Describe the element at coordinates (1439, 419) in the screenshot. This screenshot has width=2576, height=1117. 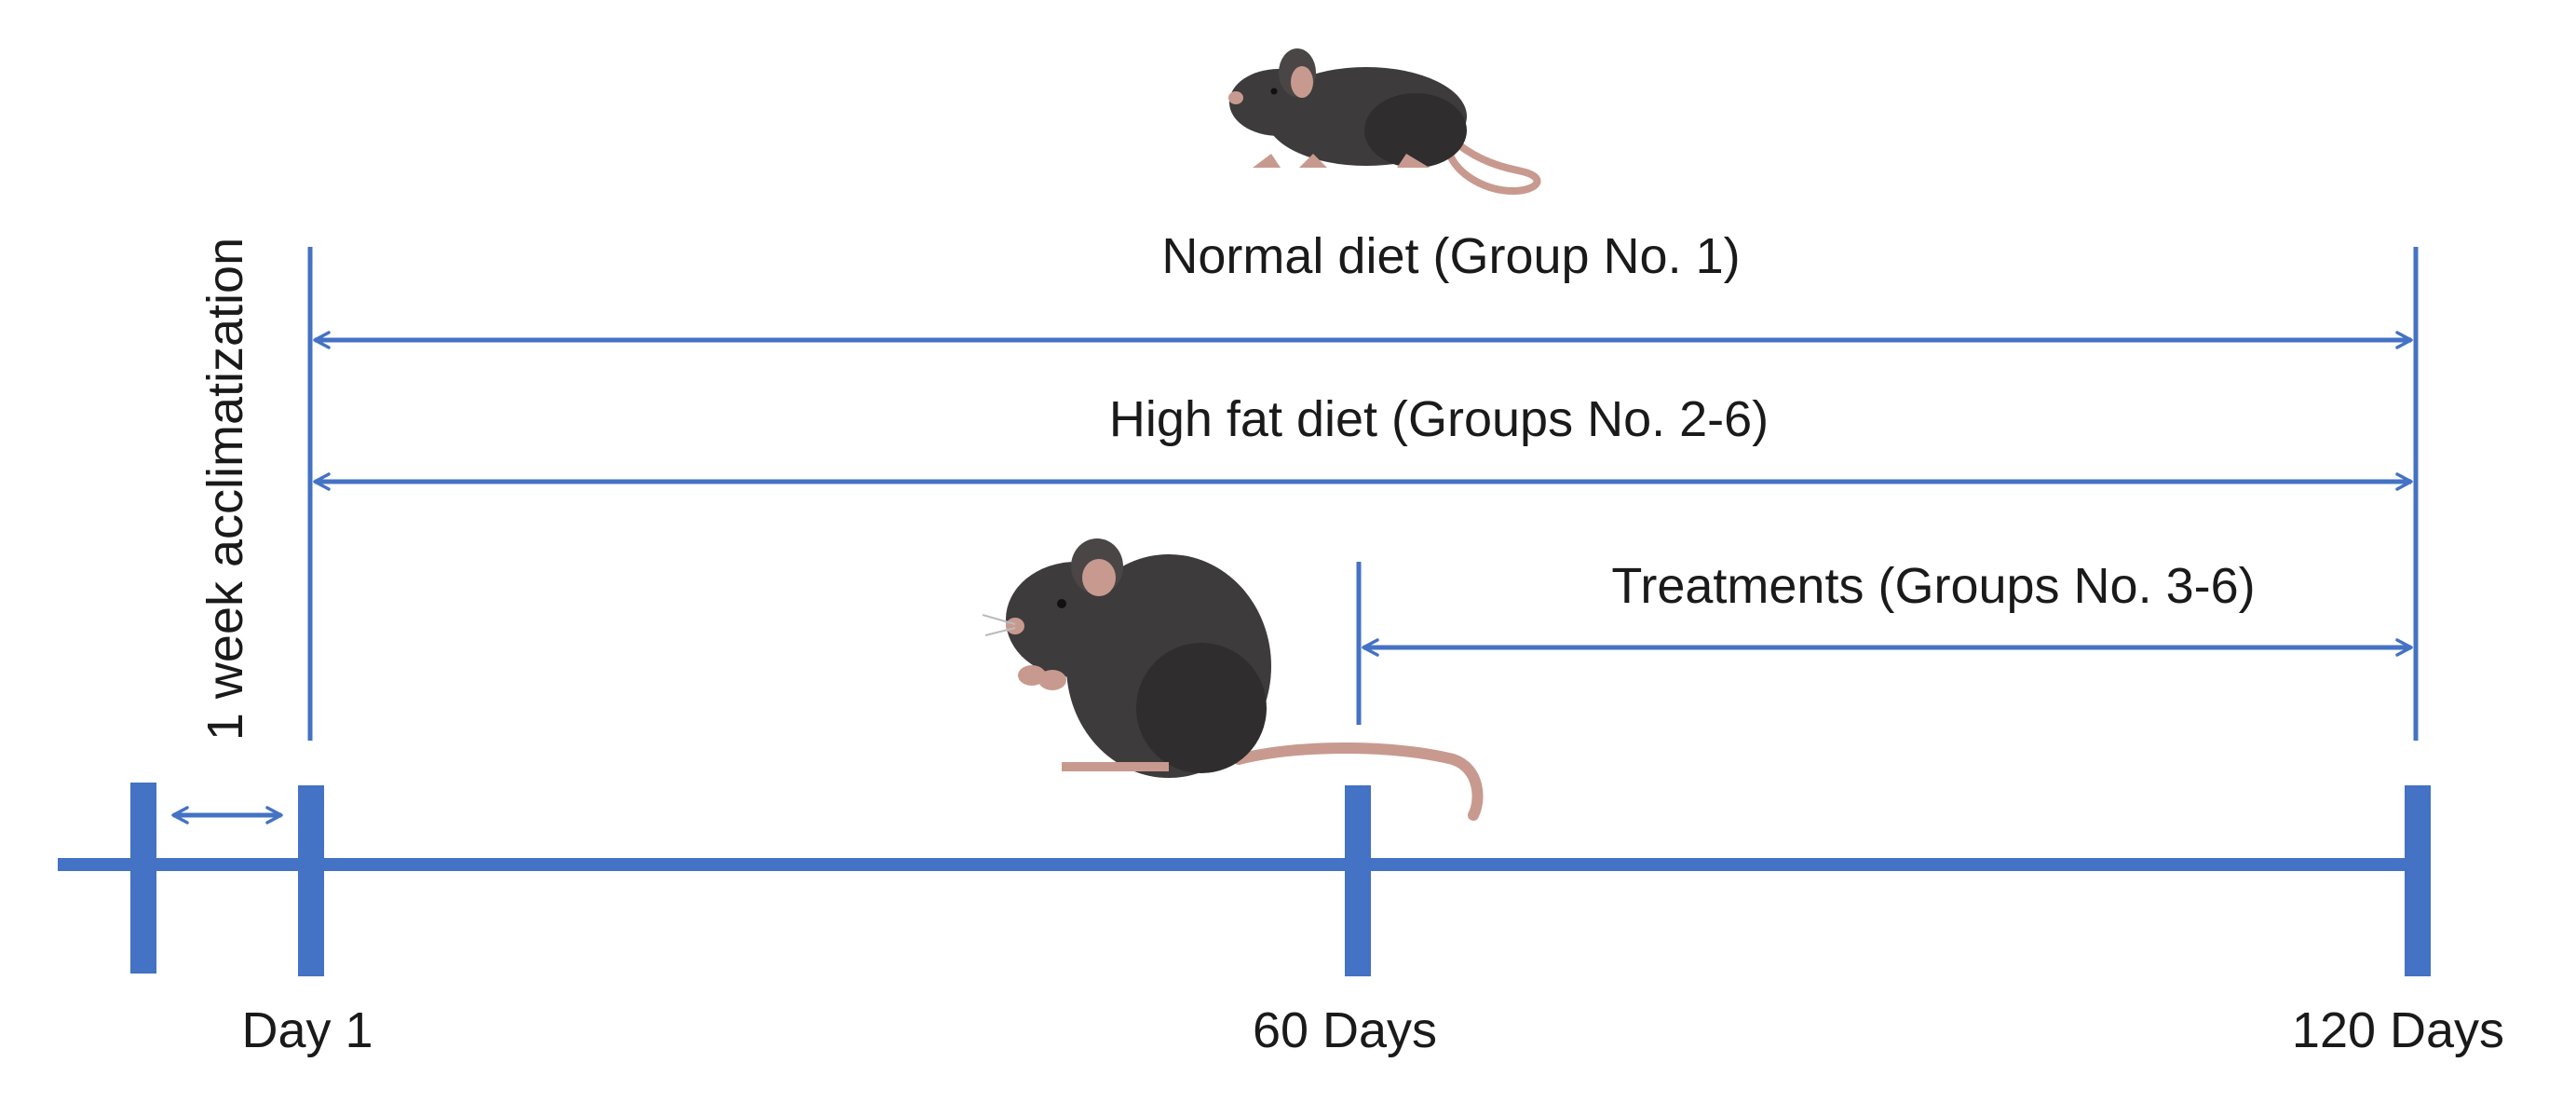
I see `label-high-fat-diet: High fat diet (Groups No. 2-6)` at that location.